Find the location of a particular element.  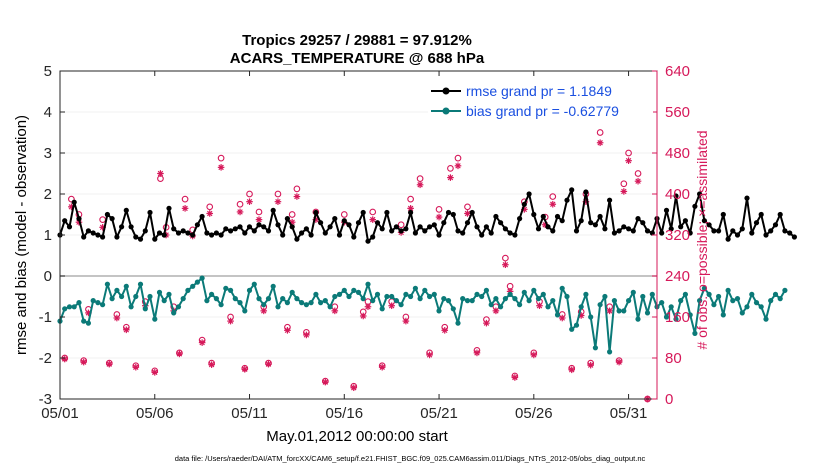

x-tick-label: 05/06 is located at coordinates (155, 413).